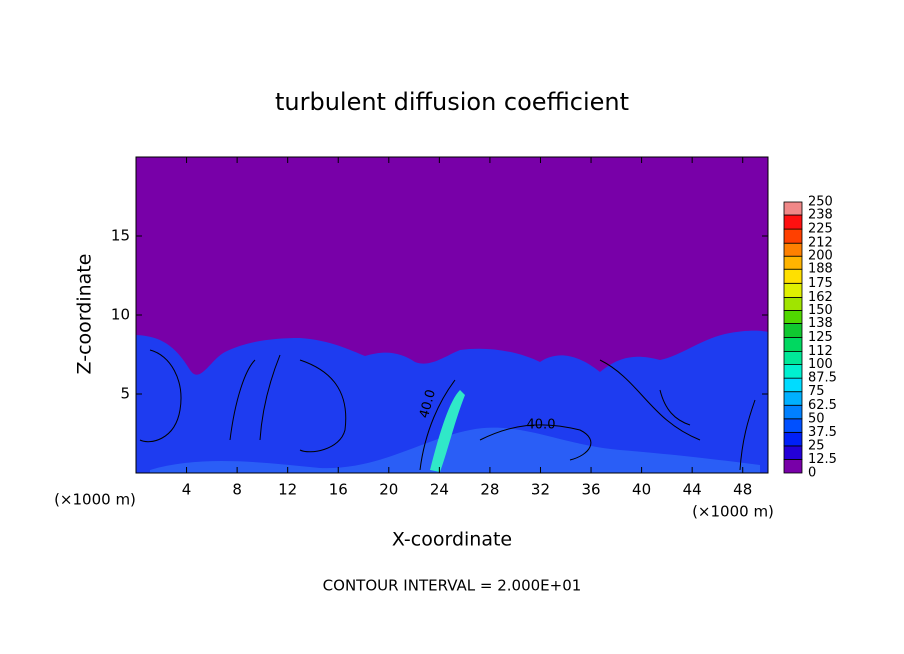  What do you see at coordinates (120, 236) in the screenshot?
I see `y-tick-label: 15` at bounding box center [120, 236].